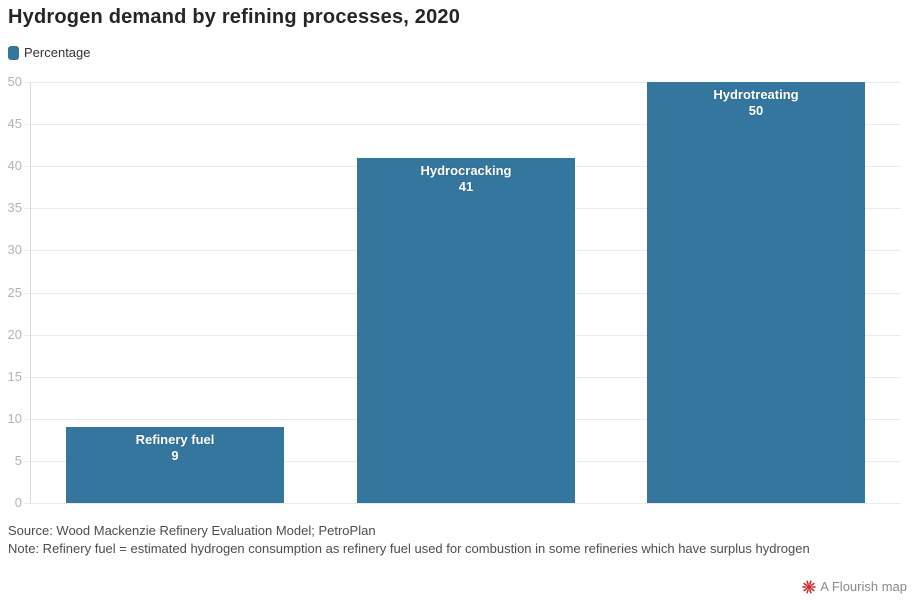 Image resolution: width=915 pixels, height=600 pixels. What do you see at coordinates (14, 123) in the screenshot?
I see `y-axis-tick-label: 45` at bounding box center [14, 123].